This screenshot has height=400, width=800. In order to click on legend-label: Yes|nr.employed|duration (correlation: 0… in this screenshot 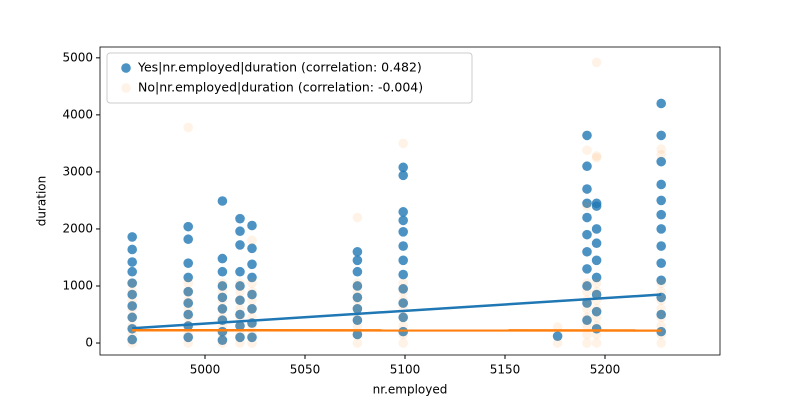, I will do `click(279, 67)`.